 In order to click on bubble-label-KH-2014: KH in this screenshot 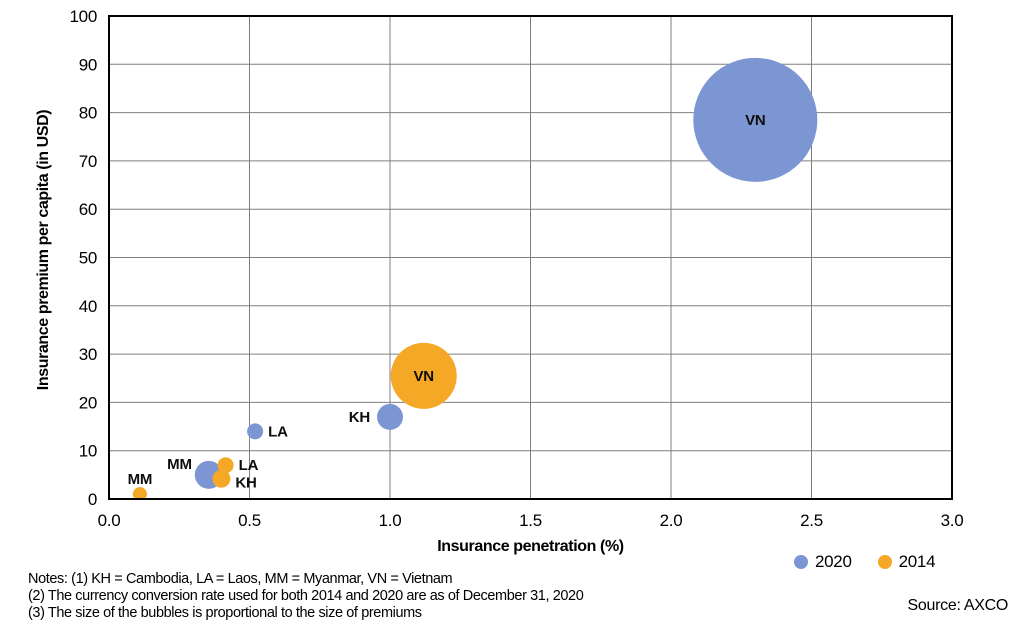, I will do `click(245, 483)`.